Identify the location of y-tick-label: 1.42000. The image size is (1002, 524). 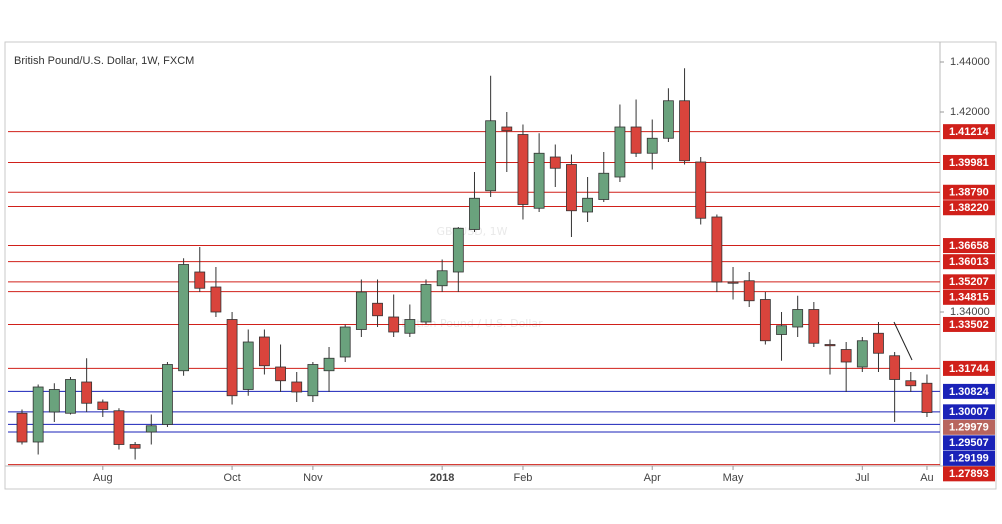
(970, 112).